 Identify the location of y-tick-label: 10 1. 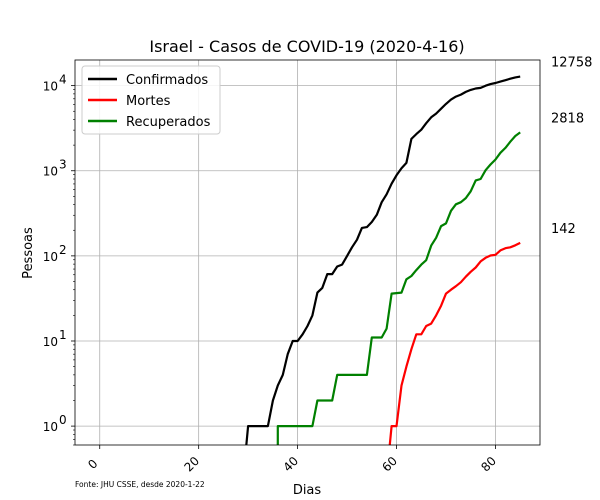
(55, 338).